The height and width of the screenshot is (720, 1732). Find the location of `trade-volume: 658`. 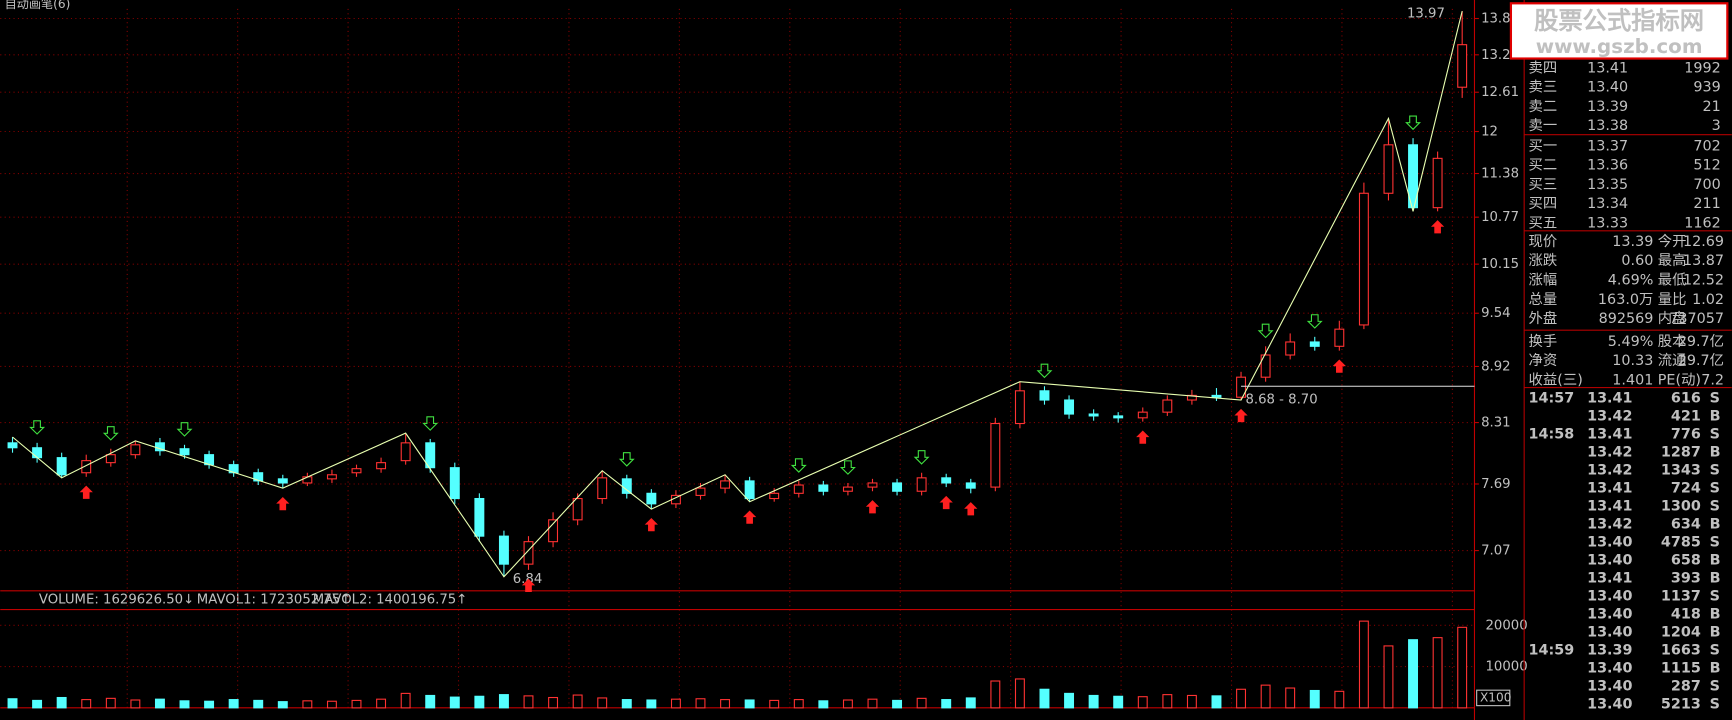

trade-volume: 658 is located at coordinates (1686, 561).